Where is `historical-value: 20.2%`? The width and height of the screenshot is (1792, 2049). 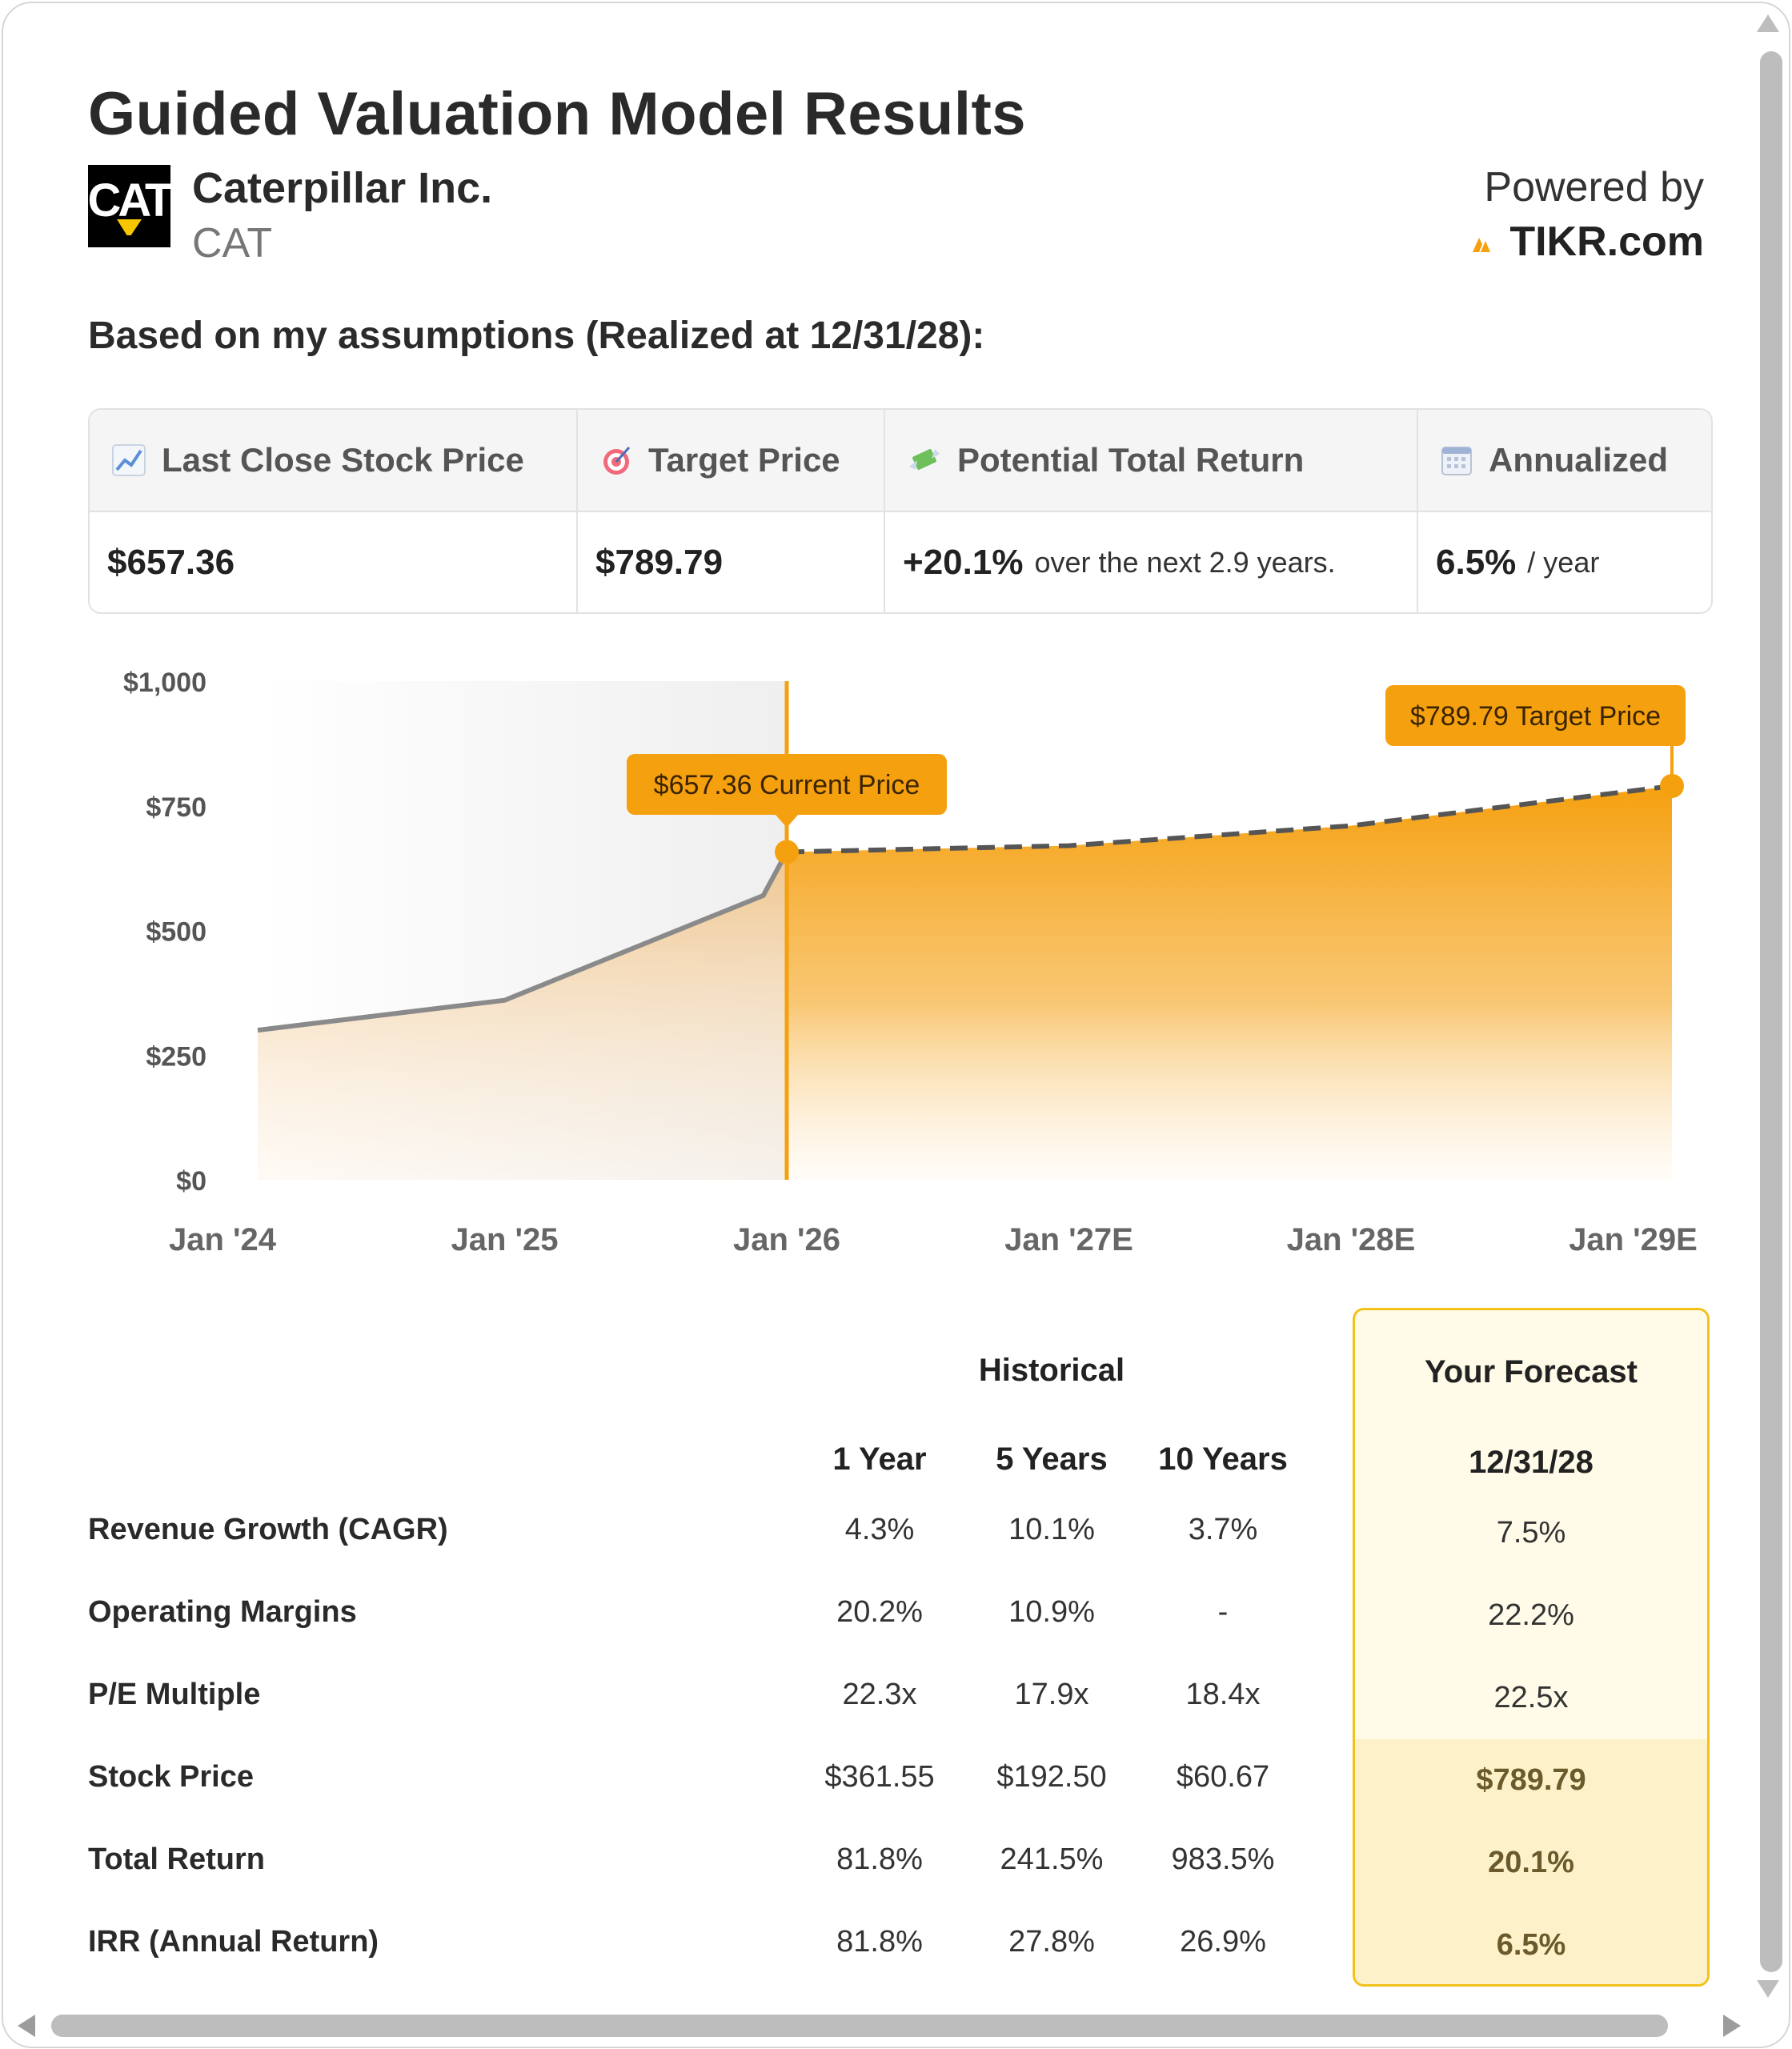
historical-value: 20.2% is located at coordinates (879, 1612).